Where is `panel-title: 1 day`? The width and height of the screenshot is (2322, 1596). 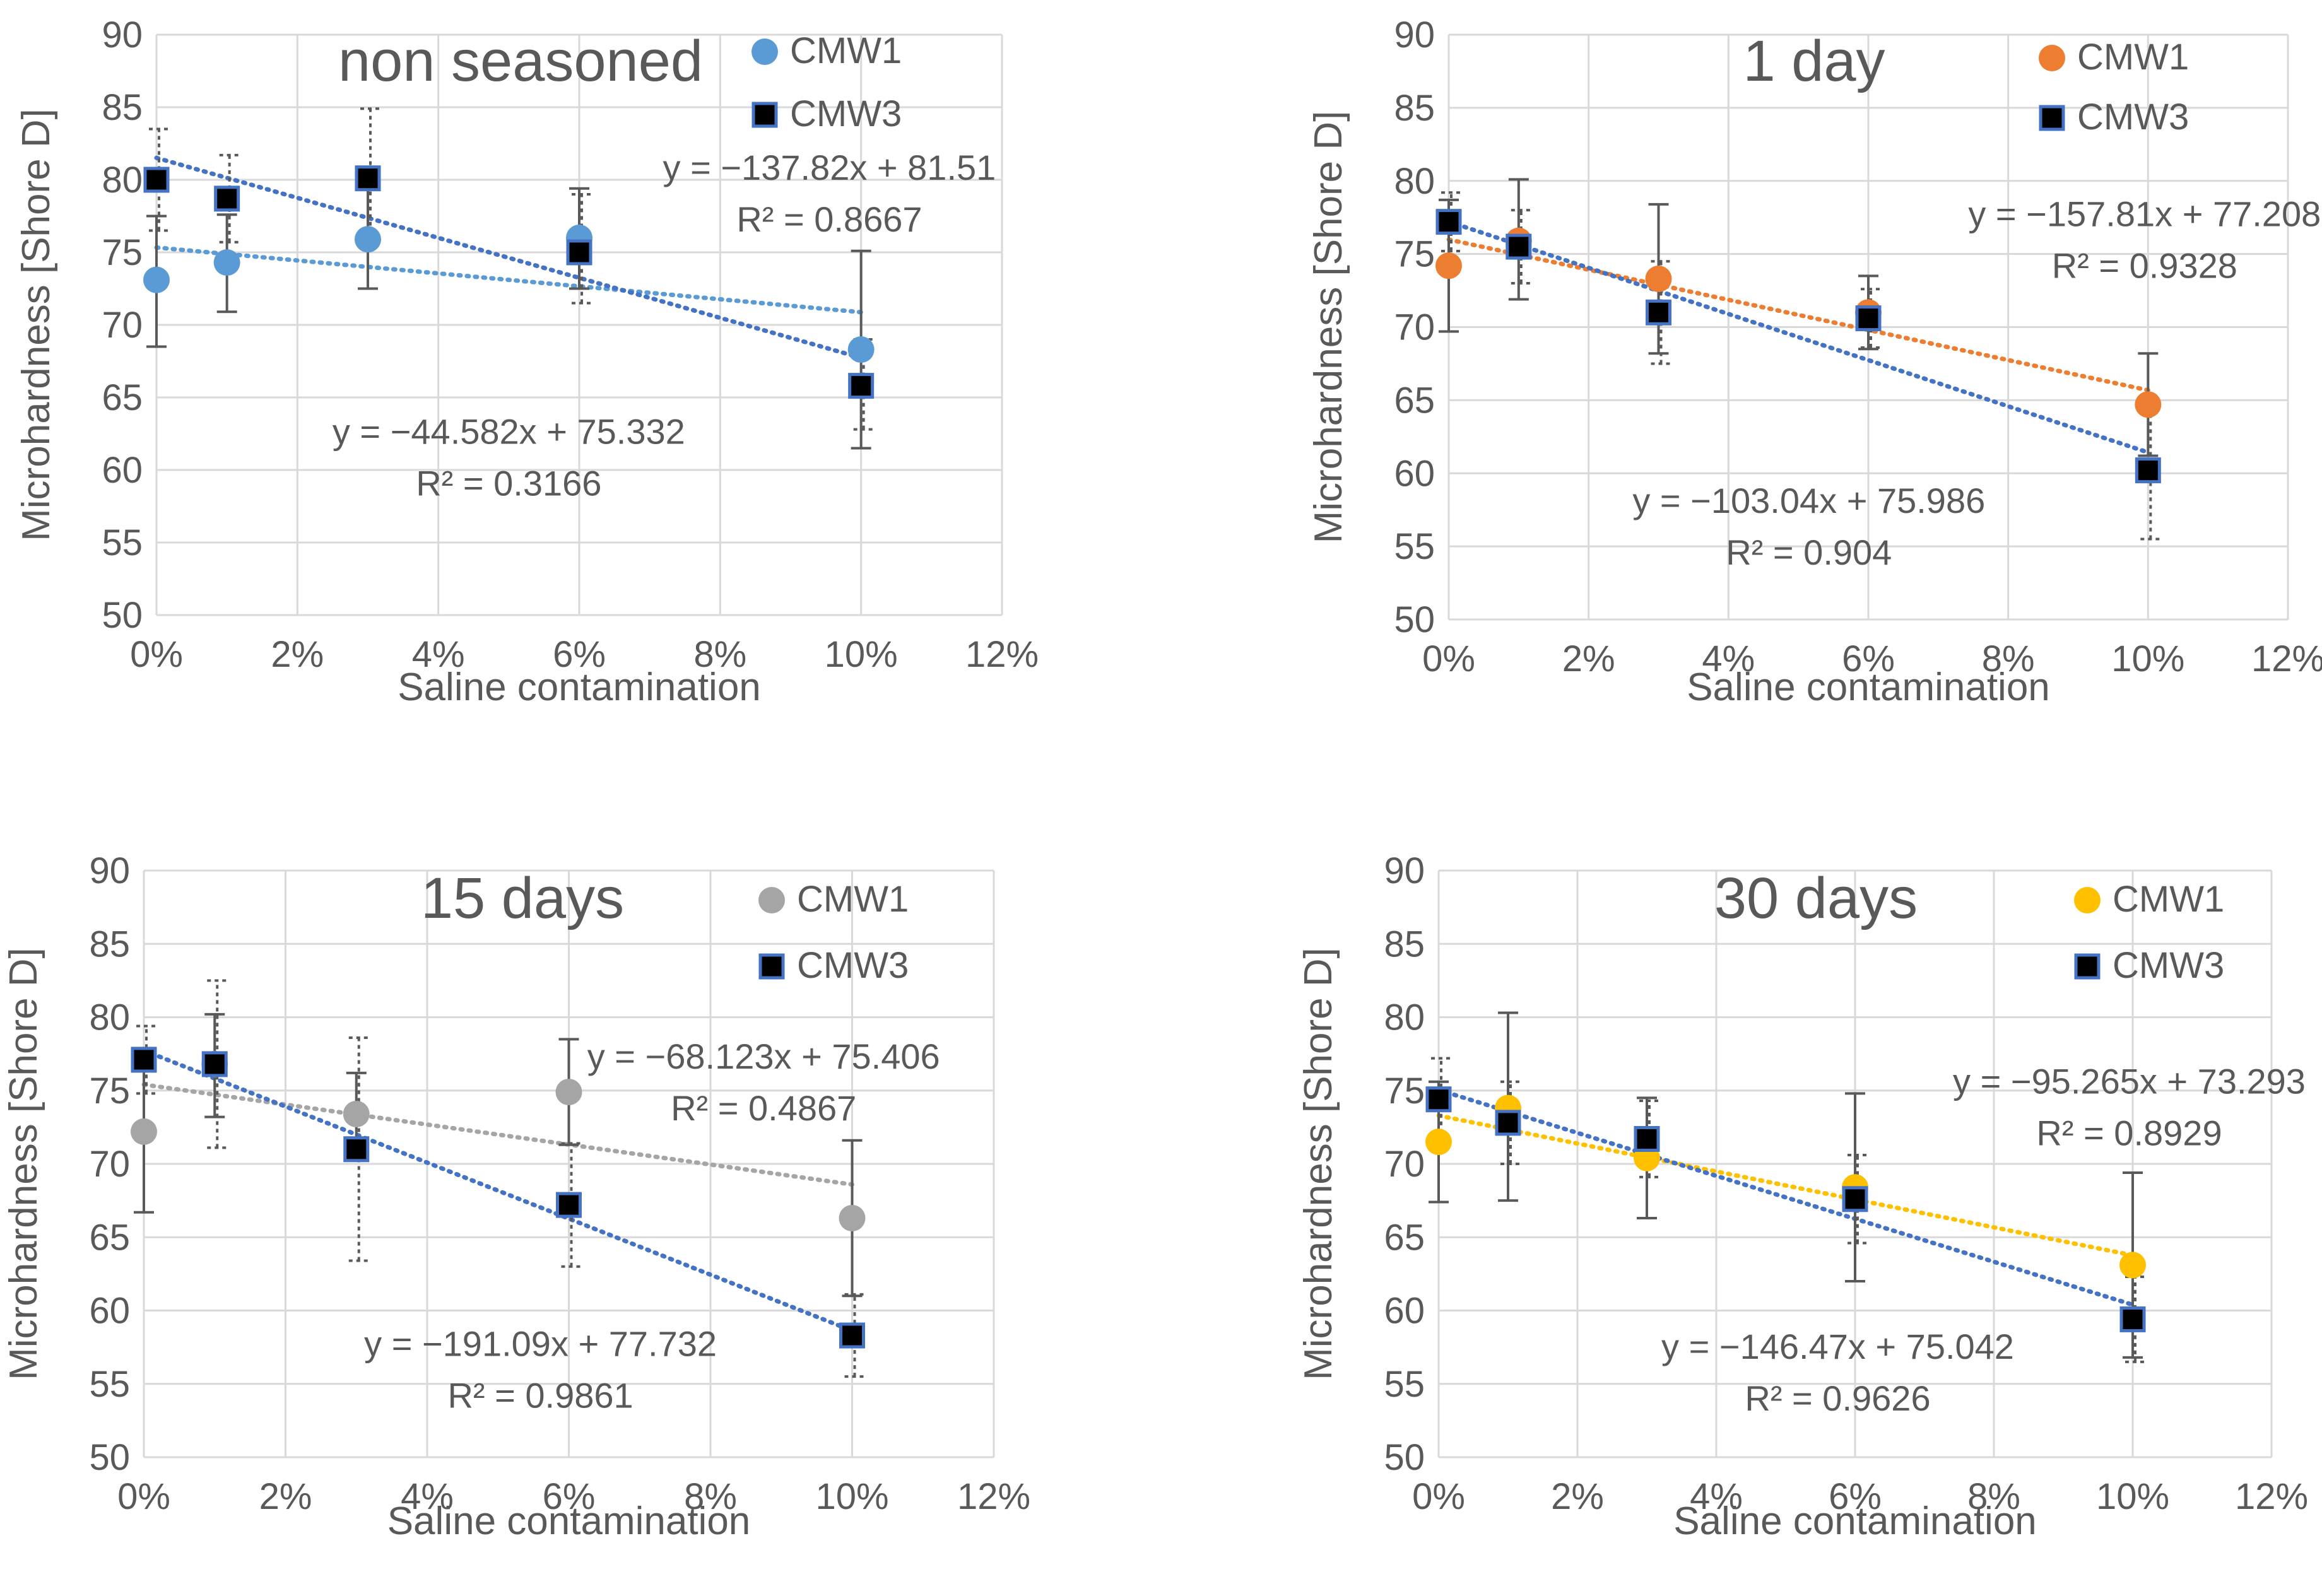
panel-title: 1 day is located at coordinates (1814, 61).